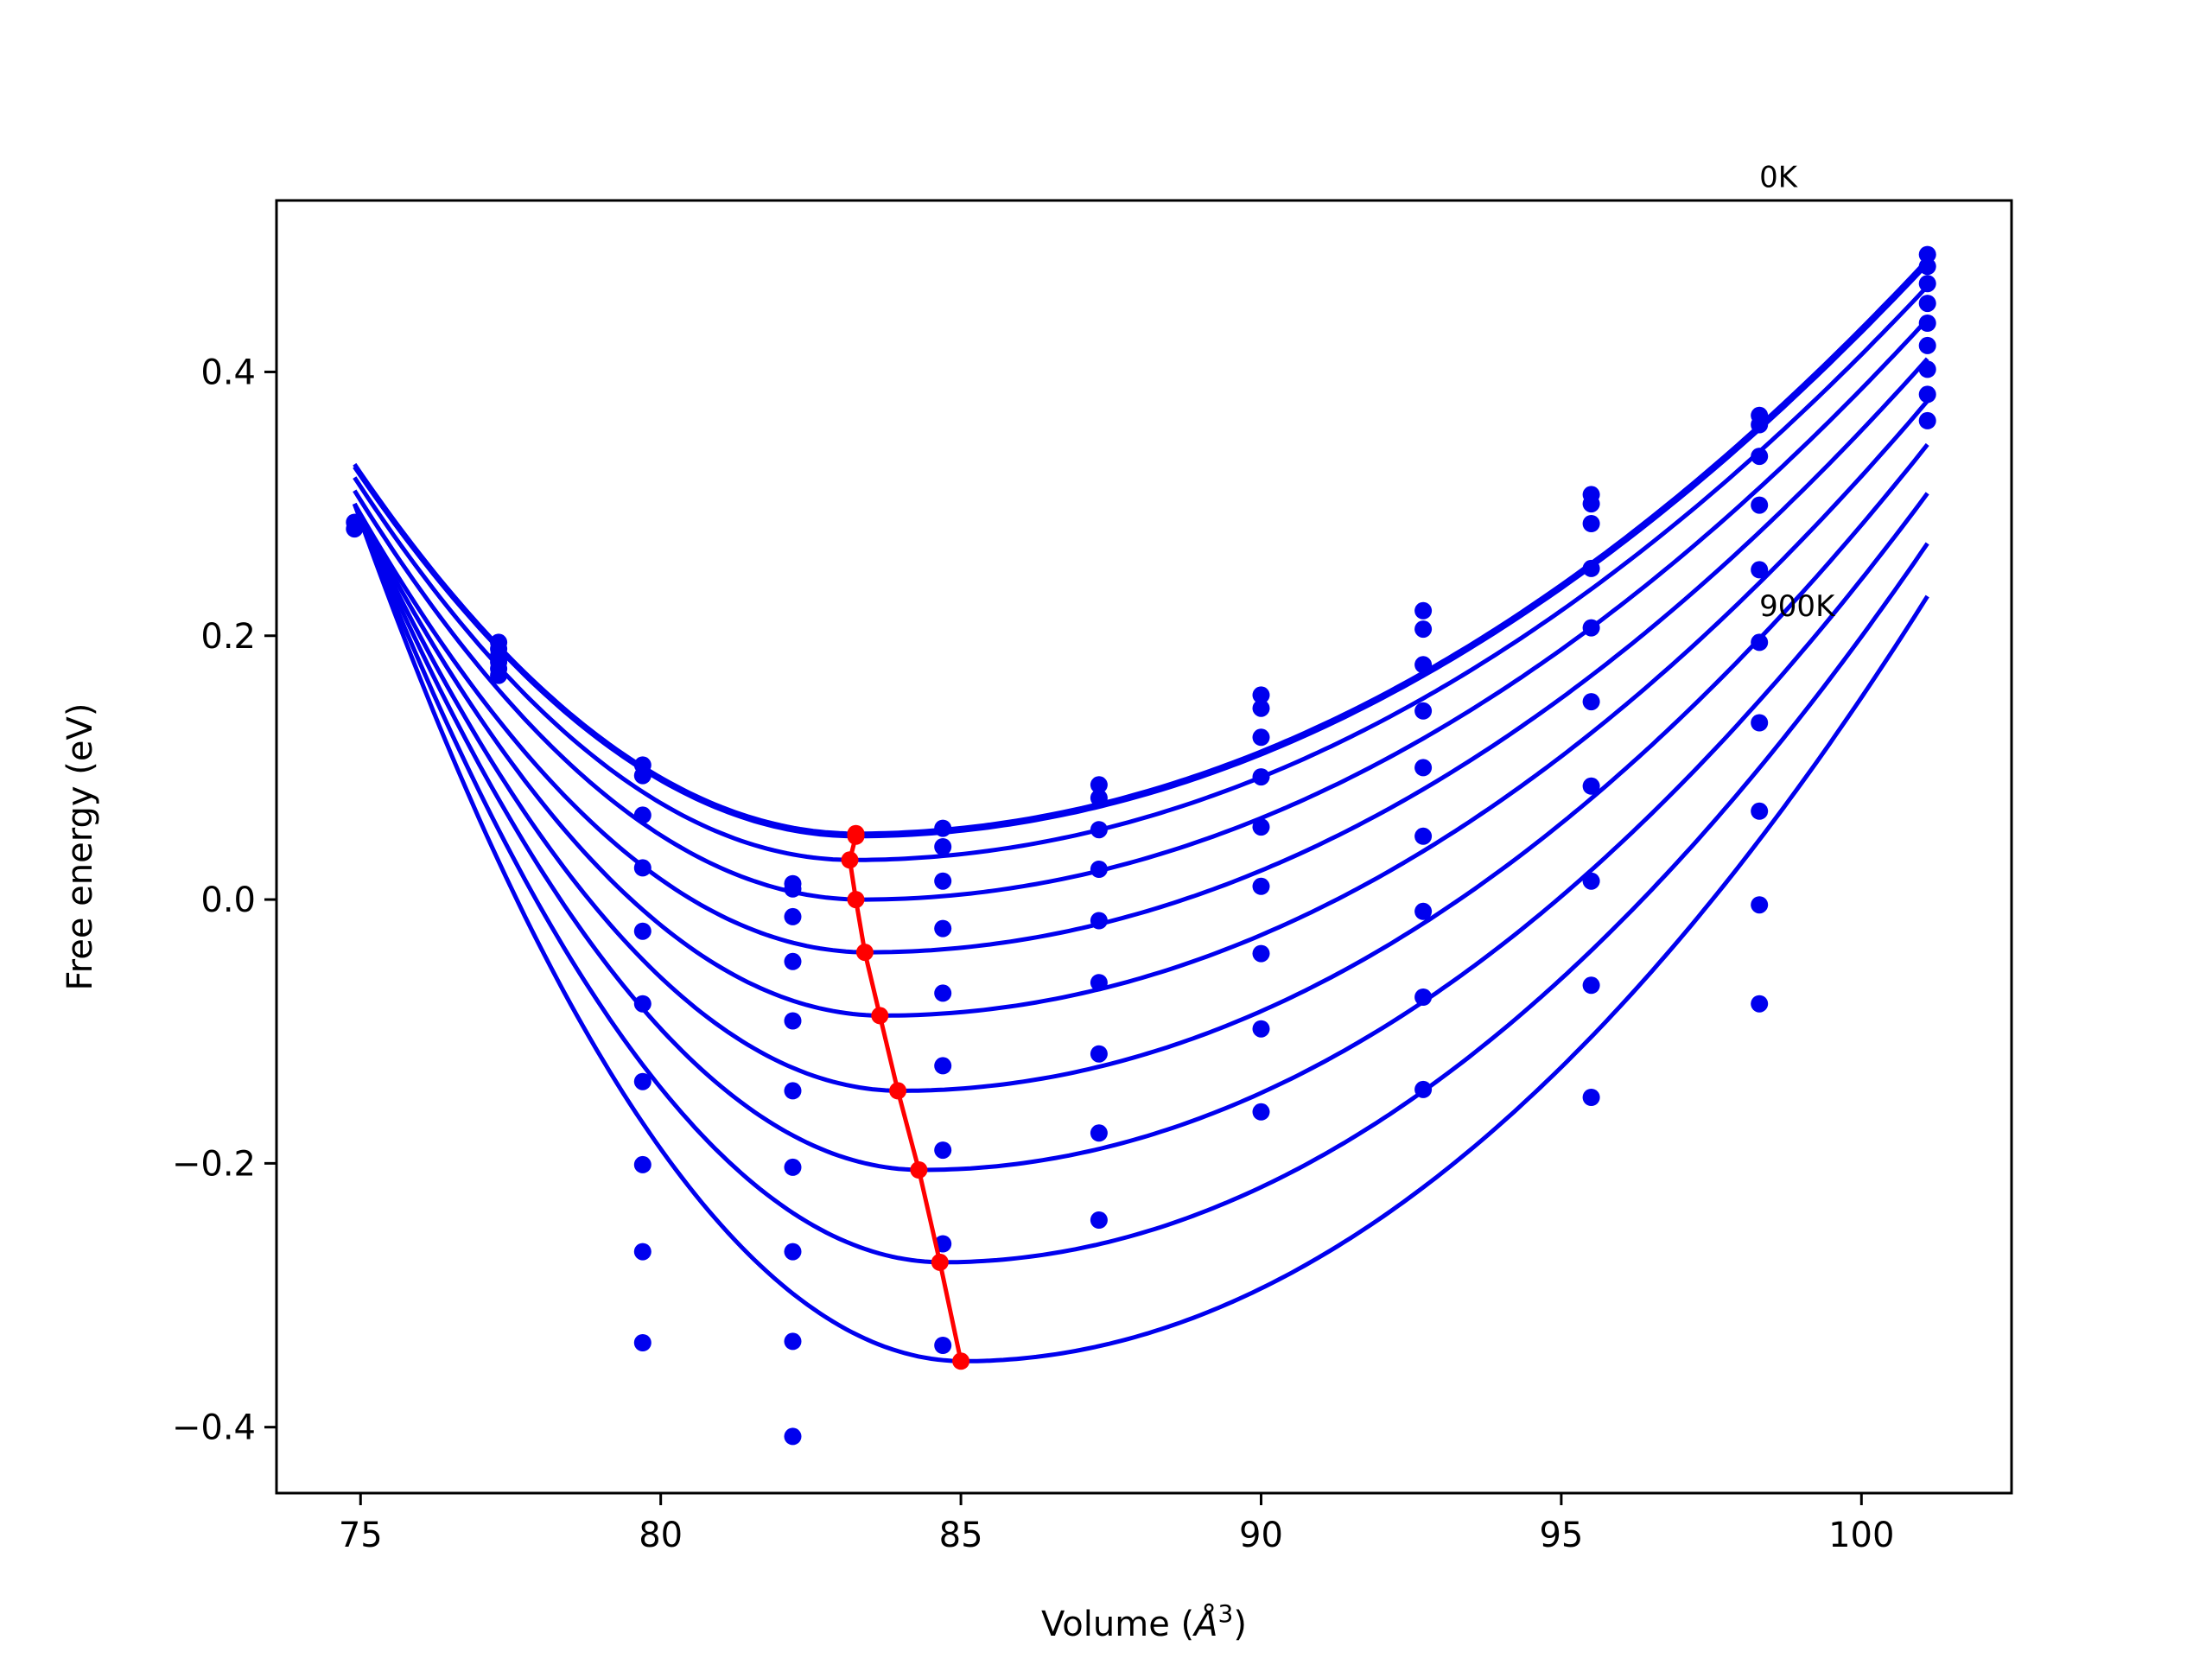 Image resolution: width=2212 pixels, height=1659 pixels. What do you see at coordinates (1797, 392) in the screenshot?
I see `annotations: 0K 900K` at bounding box center [1797, 392].